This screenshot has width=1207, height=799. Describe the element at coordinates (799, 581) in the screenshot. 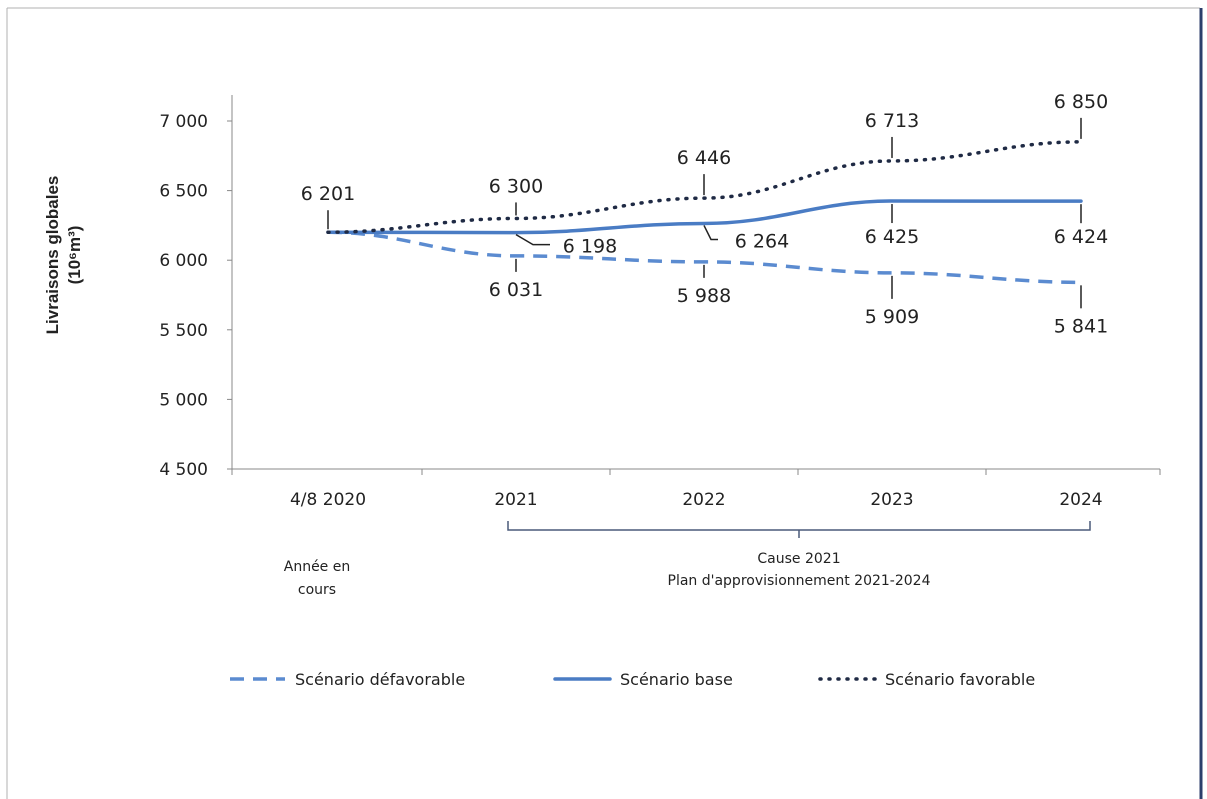

I see `bracket-note-line2: Plan d'approvisionnement 2021-2024` at that location.